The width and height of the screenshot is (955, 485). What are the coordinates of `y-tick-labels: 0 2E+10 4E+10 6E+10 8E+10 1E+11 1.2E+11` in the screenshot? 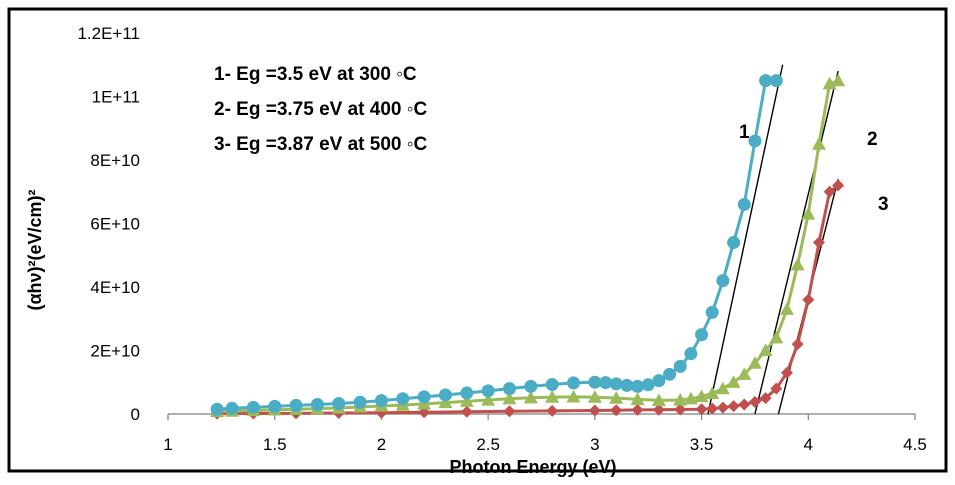 It's located at (108, 224).